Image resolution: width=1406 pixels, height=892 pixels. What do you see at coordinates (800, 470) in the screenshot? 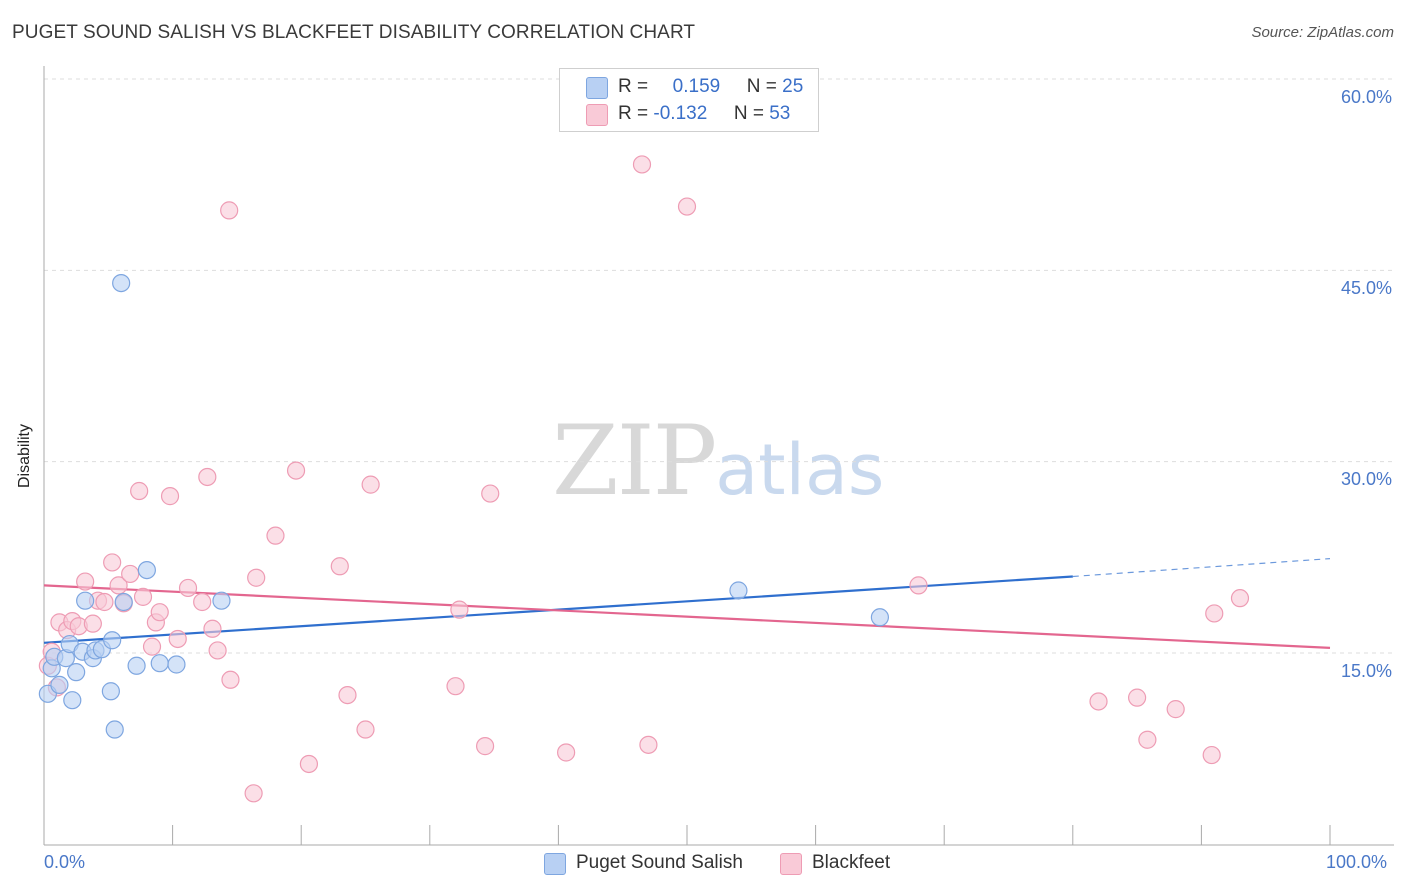
I see `watermark-atlas: atlas` at bounding box center [800, 470].